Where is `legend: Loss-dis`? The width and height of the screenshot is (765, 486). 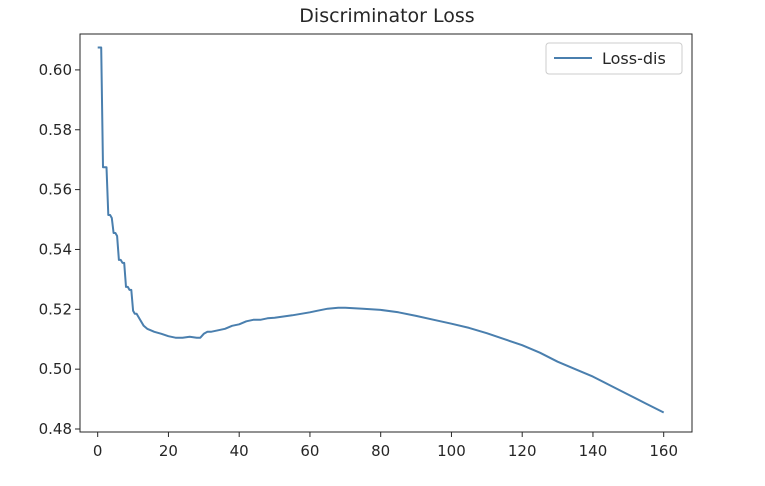 legend: Loss-dis is located at coordinates (614, 58).